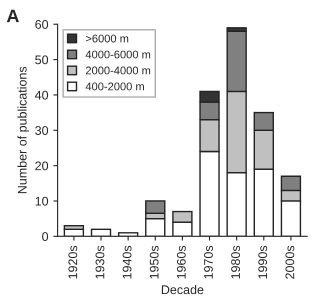 This screenshot has height=303, width=320. I want to click on x-tick-label: 2000s, so click(289, 262).